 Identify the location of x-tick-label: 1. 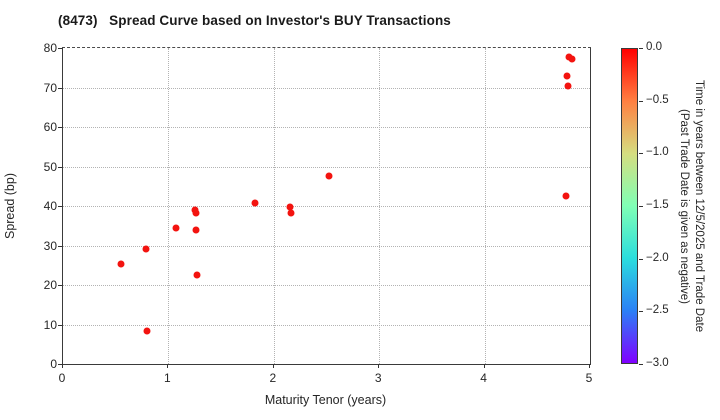
(167, 378).